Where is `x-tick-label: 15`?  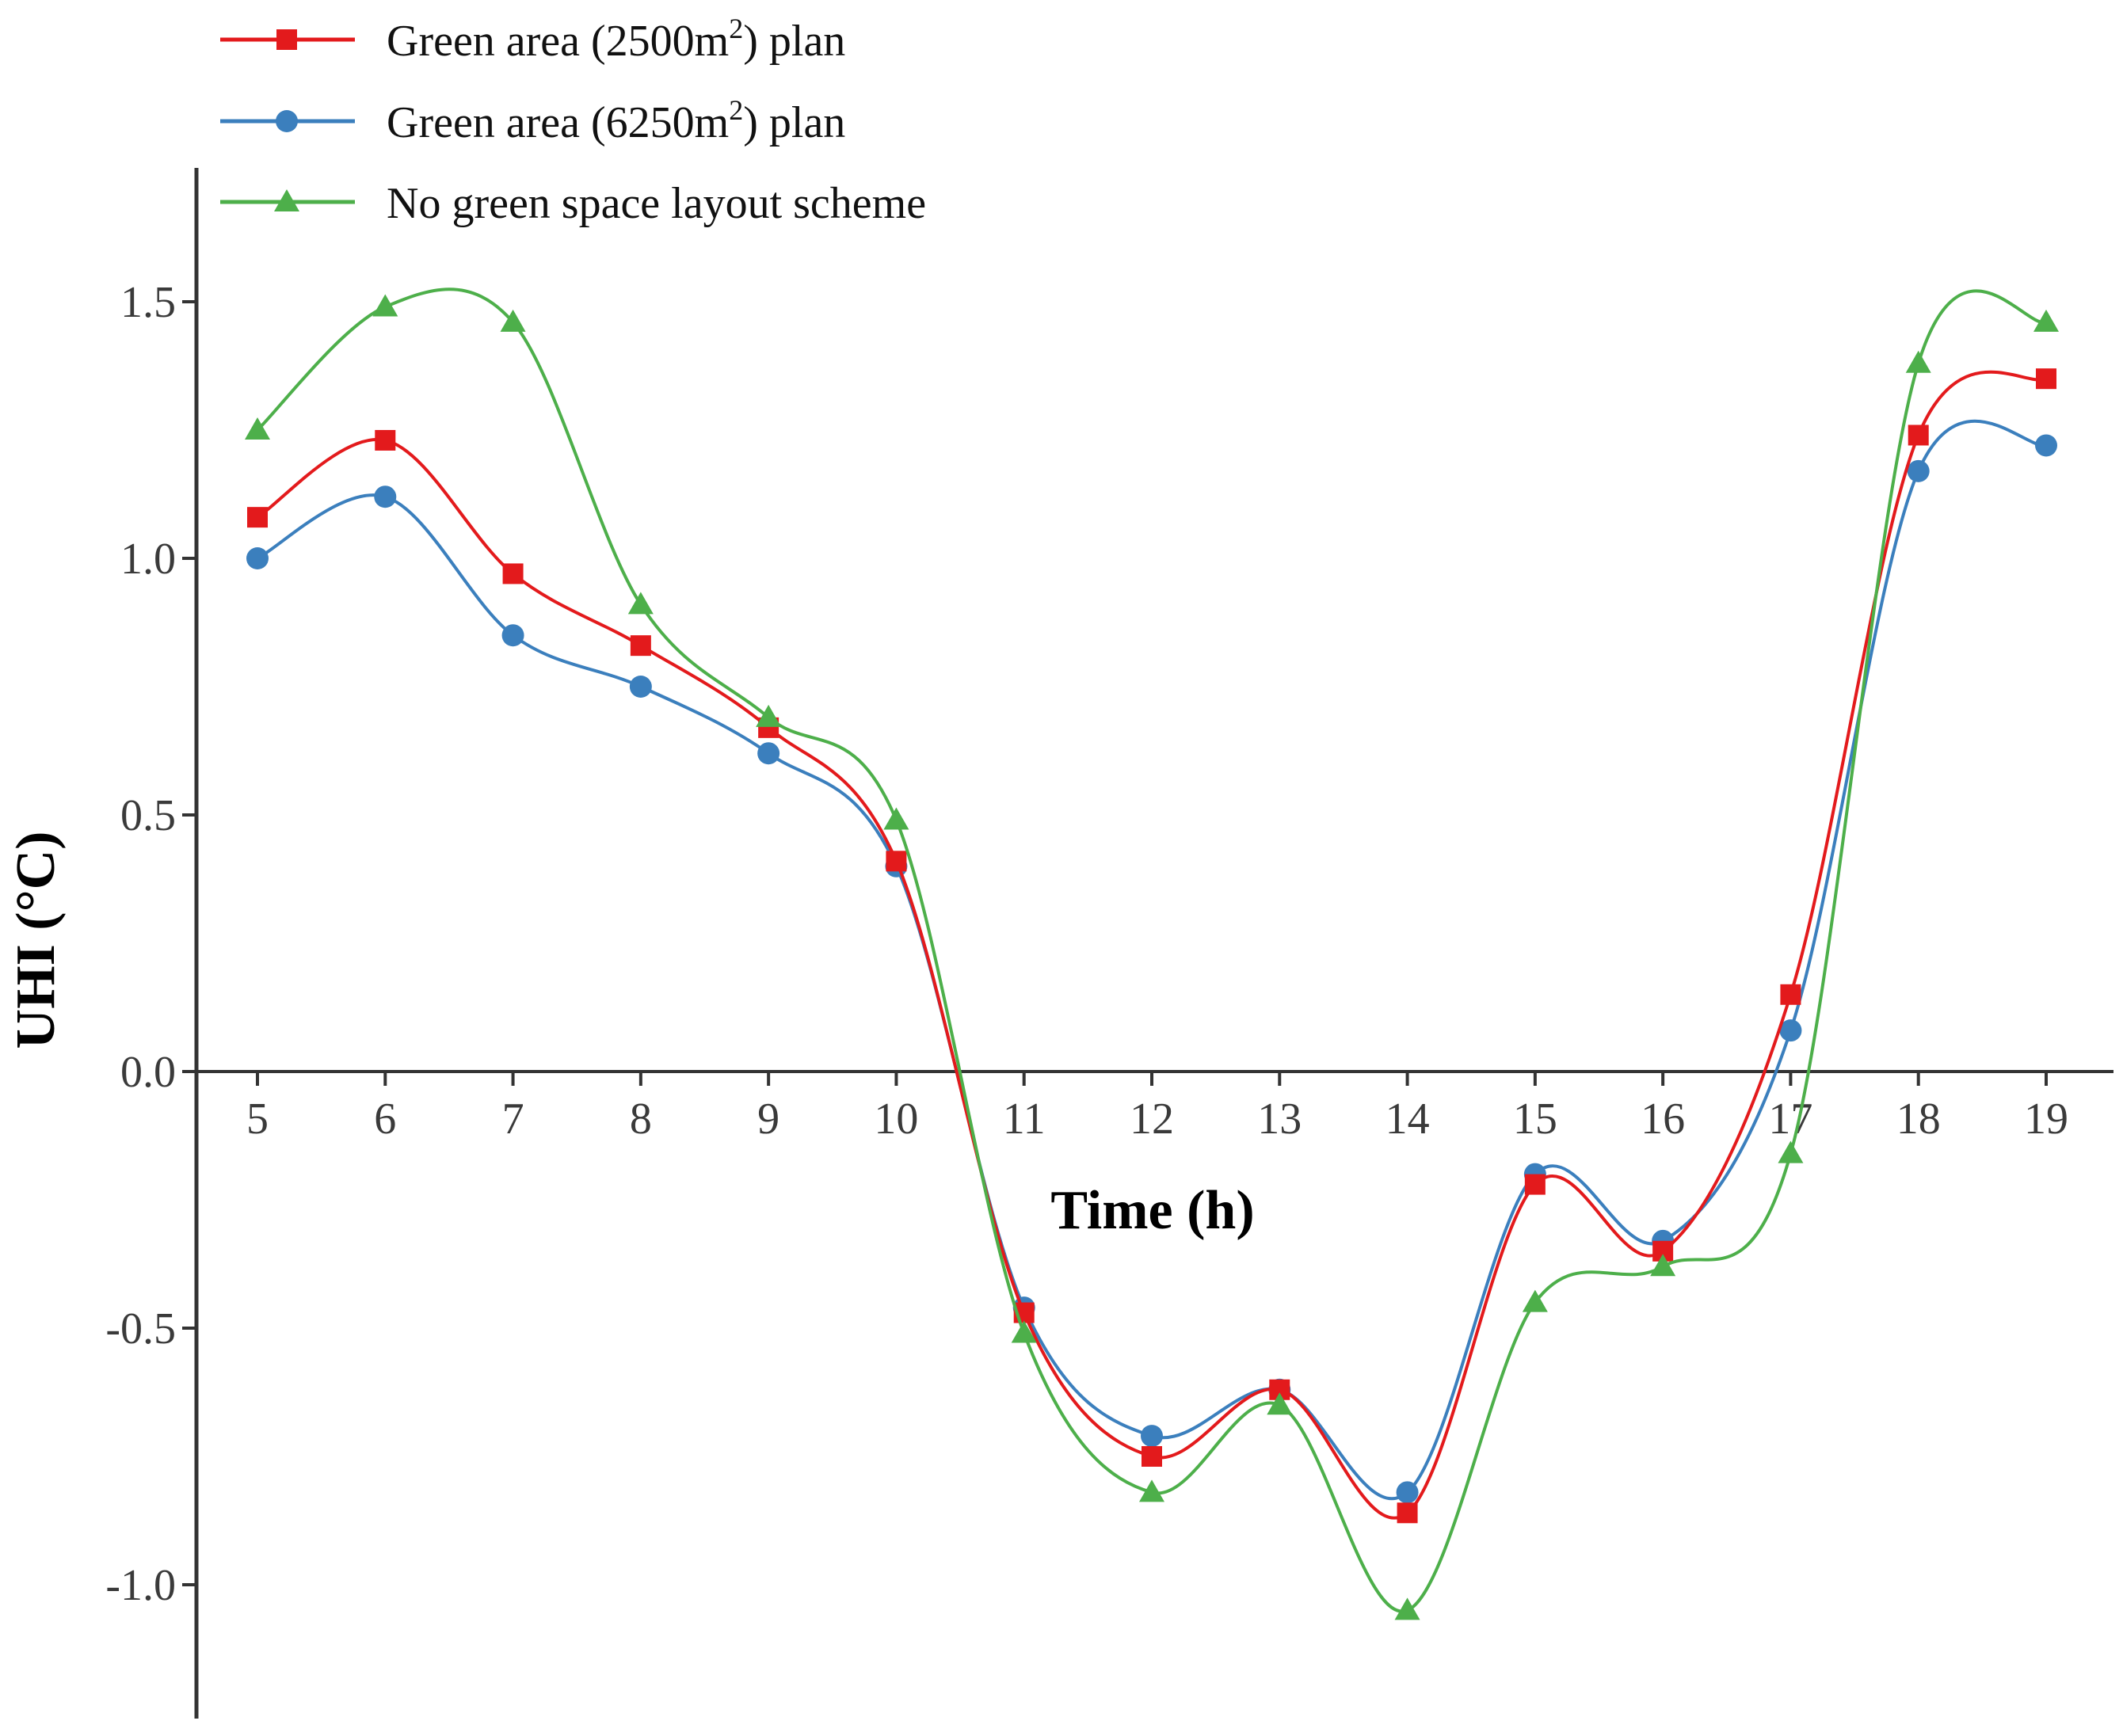 x-tick-label: 15 is located at coordinates (1535, 1119).